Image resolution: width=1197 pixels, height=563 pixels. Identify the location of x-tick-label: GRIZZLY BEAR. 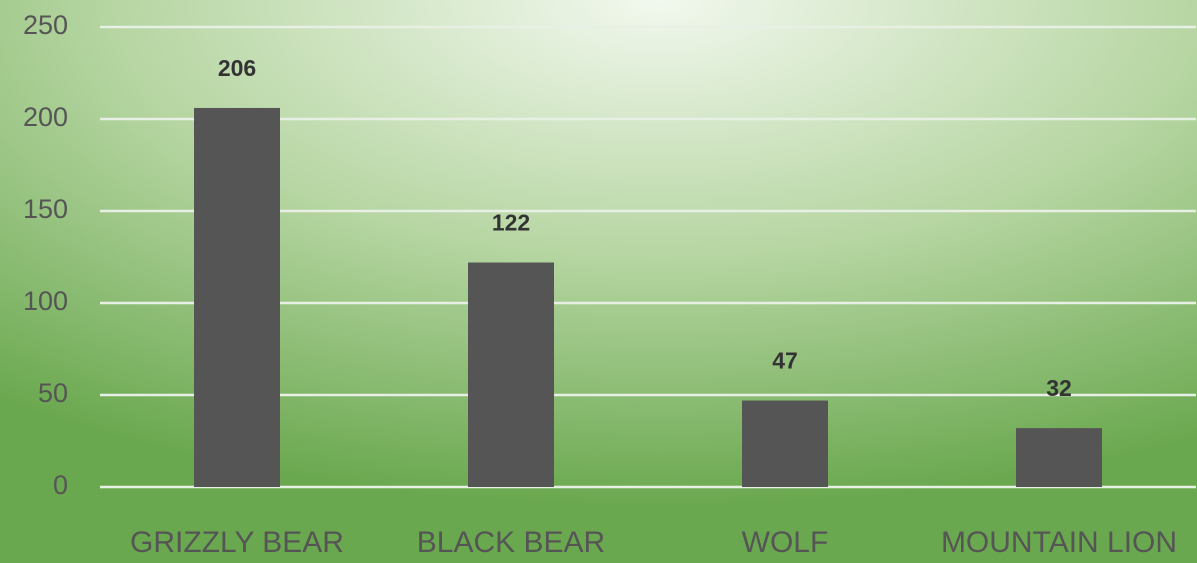
(237, 542).